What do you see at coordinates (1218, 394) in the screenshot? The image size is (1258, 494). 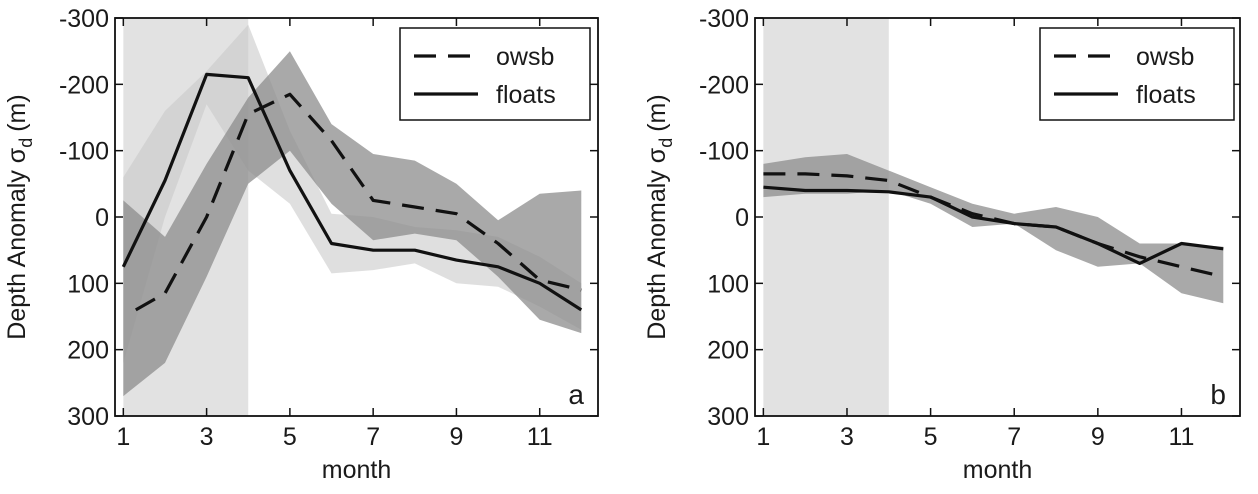 I see `panel-label: b` at bounding box center [1218, 394].